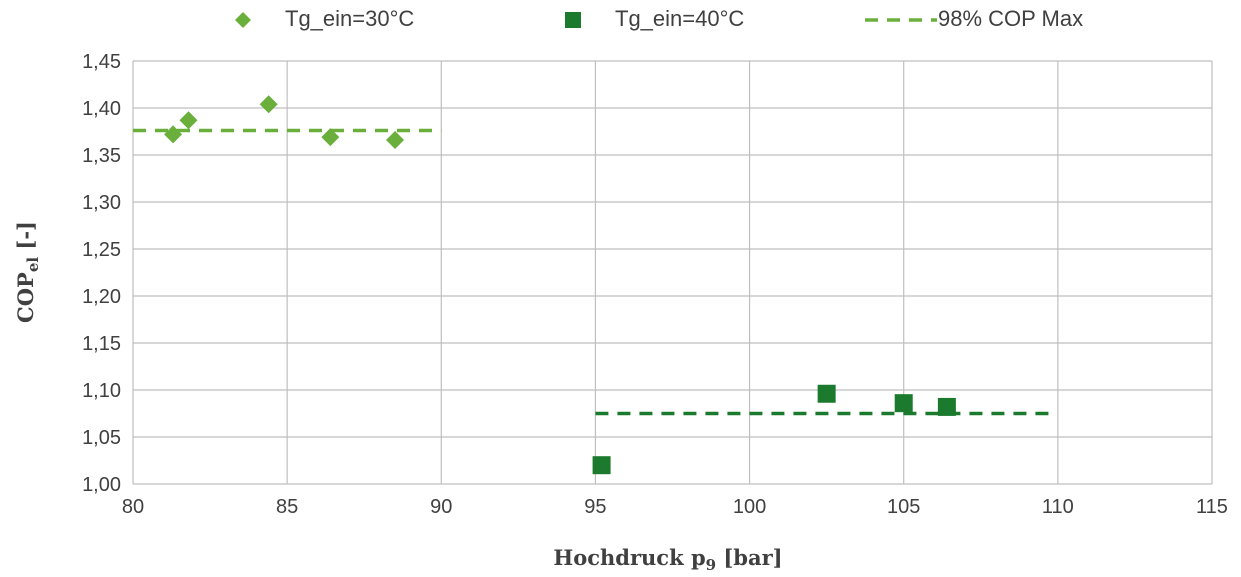 This screenshot has height=577, width=1241. I want to click on x-axis-title-main: Hochdruck p, so click(629, 557).